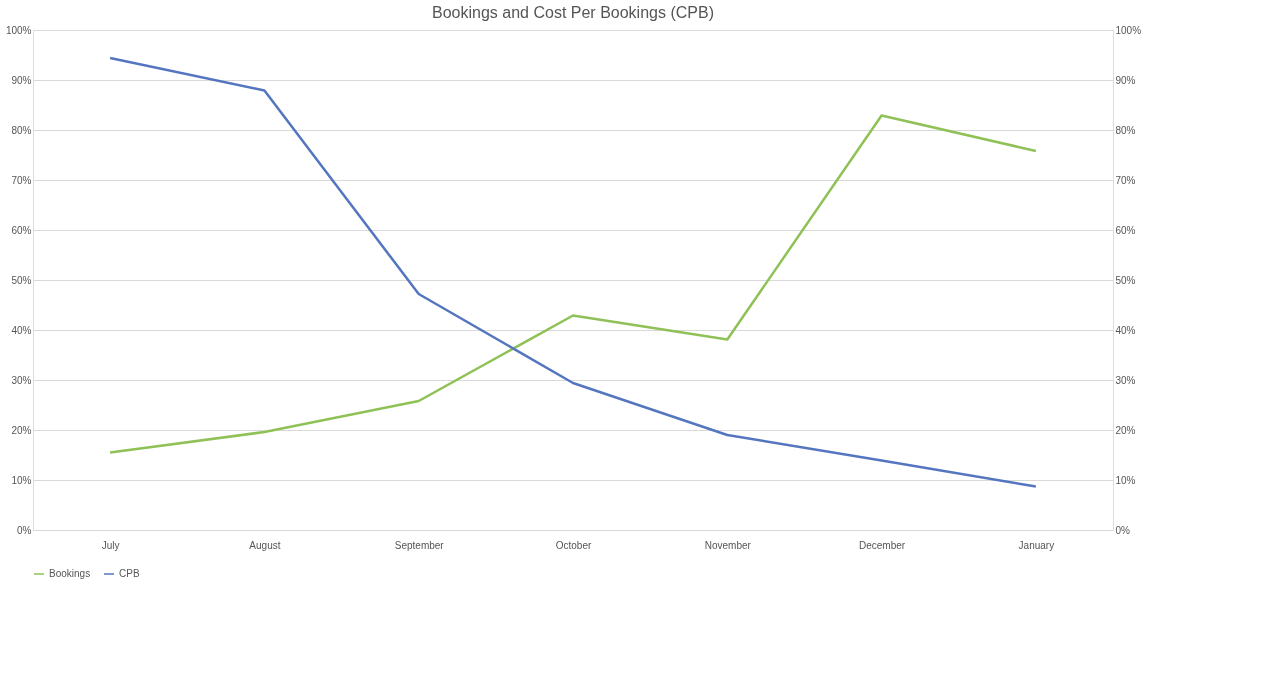 The image size is (1263, 682). Describe the element at coordinates (70, 573) in the screenshot. I see `legend-label: Bookings` at that location.